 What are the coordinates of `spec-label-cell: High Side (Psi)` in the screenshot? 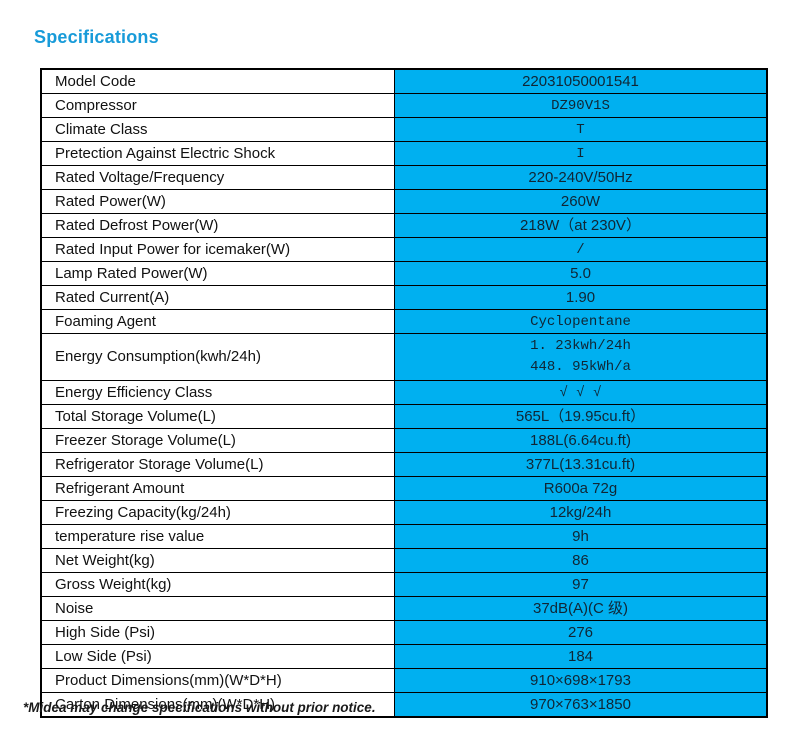 It's located at (217, 632).